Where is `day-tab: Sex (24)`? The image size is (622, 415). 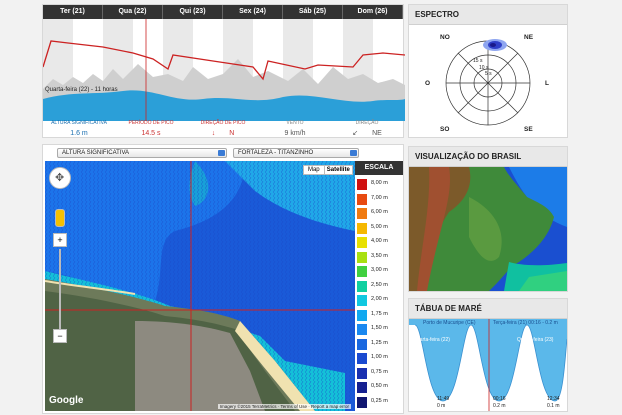 day-tab: Sex (24) is located at coordinates (253, 12).